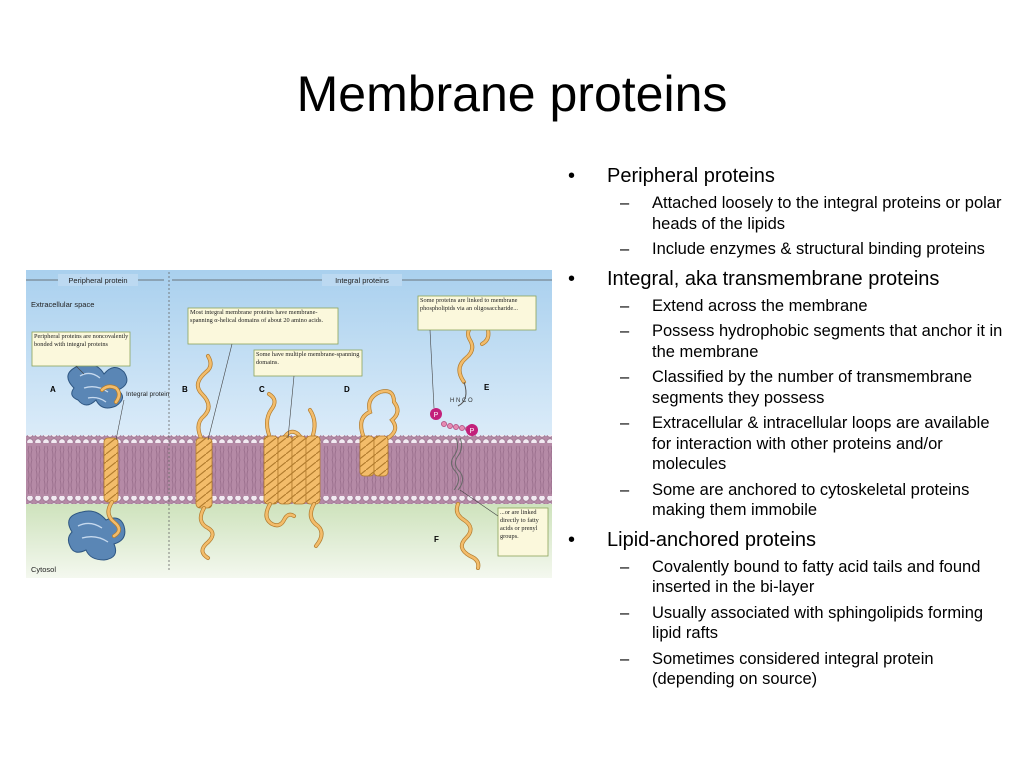  I want to click on extracellular-label: Extracellular space, so click(62, 304).